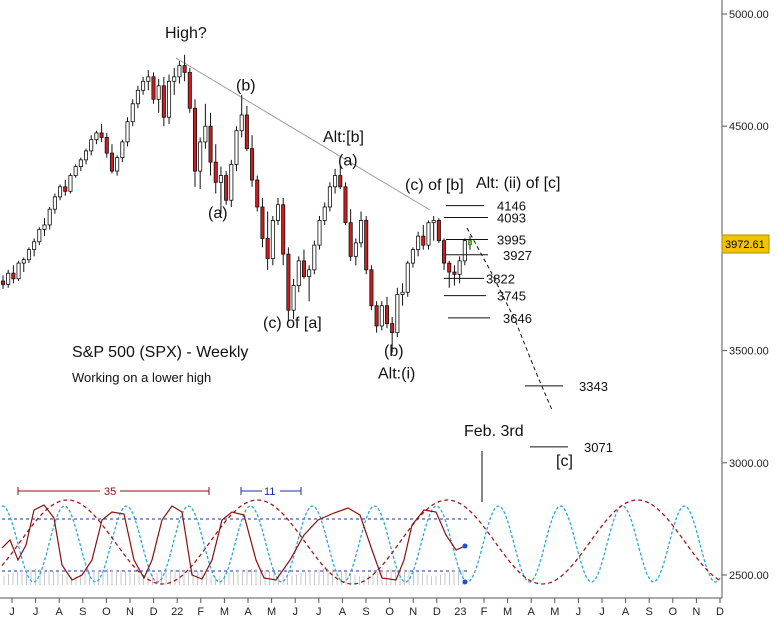 Image resolution: width=777 pixels, height=633 pixels. I want to click on oscillator-end-dot-lower, so click(465, 582).